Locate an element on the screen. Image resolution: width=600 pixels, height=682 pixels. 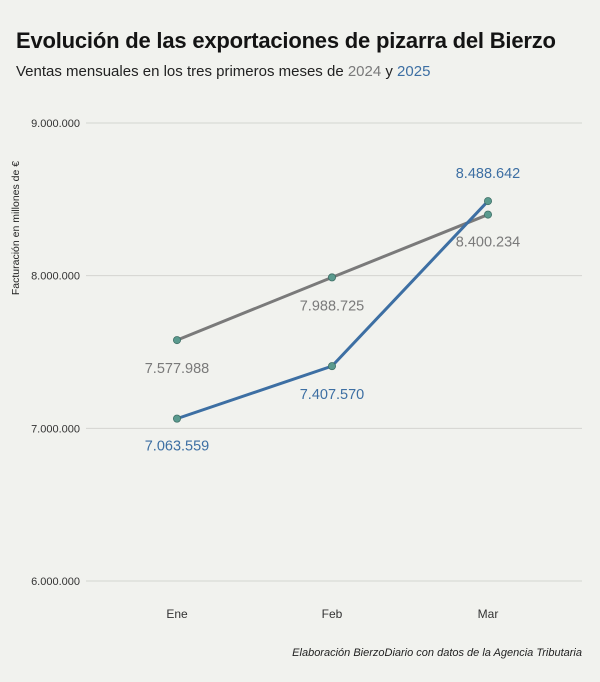
y-tick-label: 7.000.000 is located at coordinates (55, 429).